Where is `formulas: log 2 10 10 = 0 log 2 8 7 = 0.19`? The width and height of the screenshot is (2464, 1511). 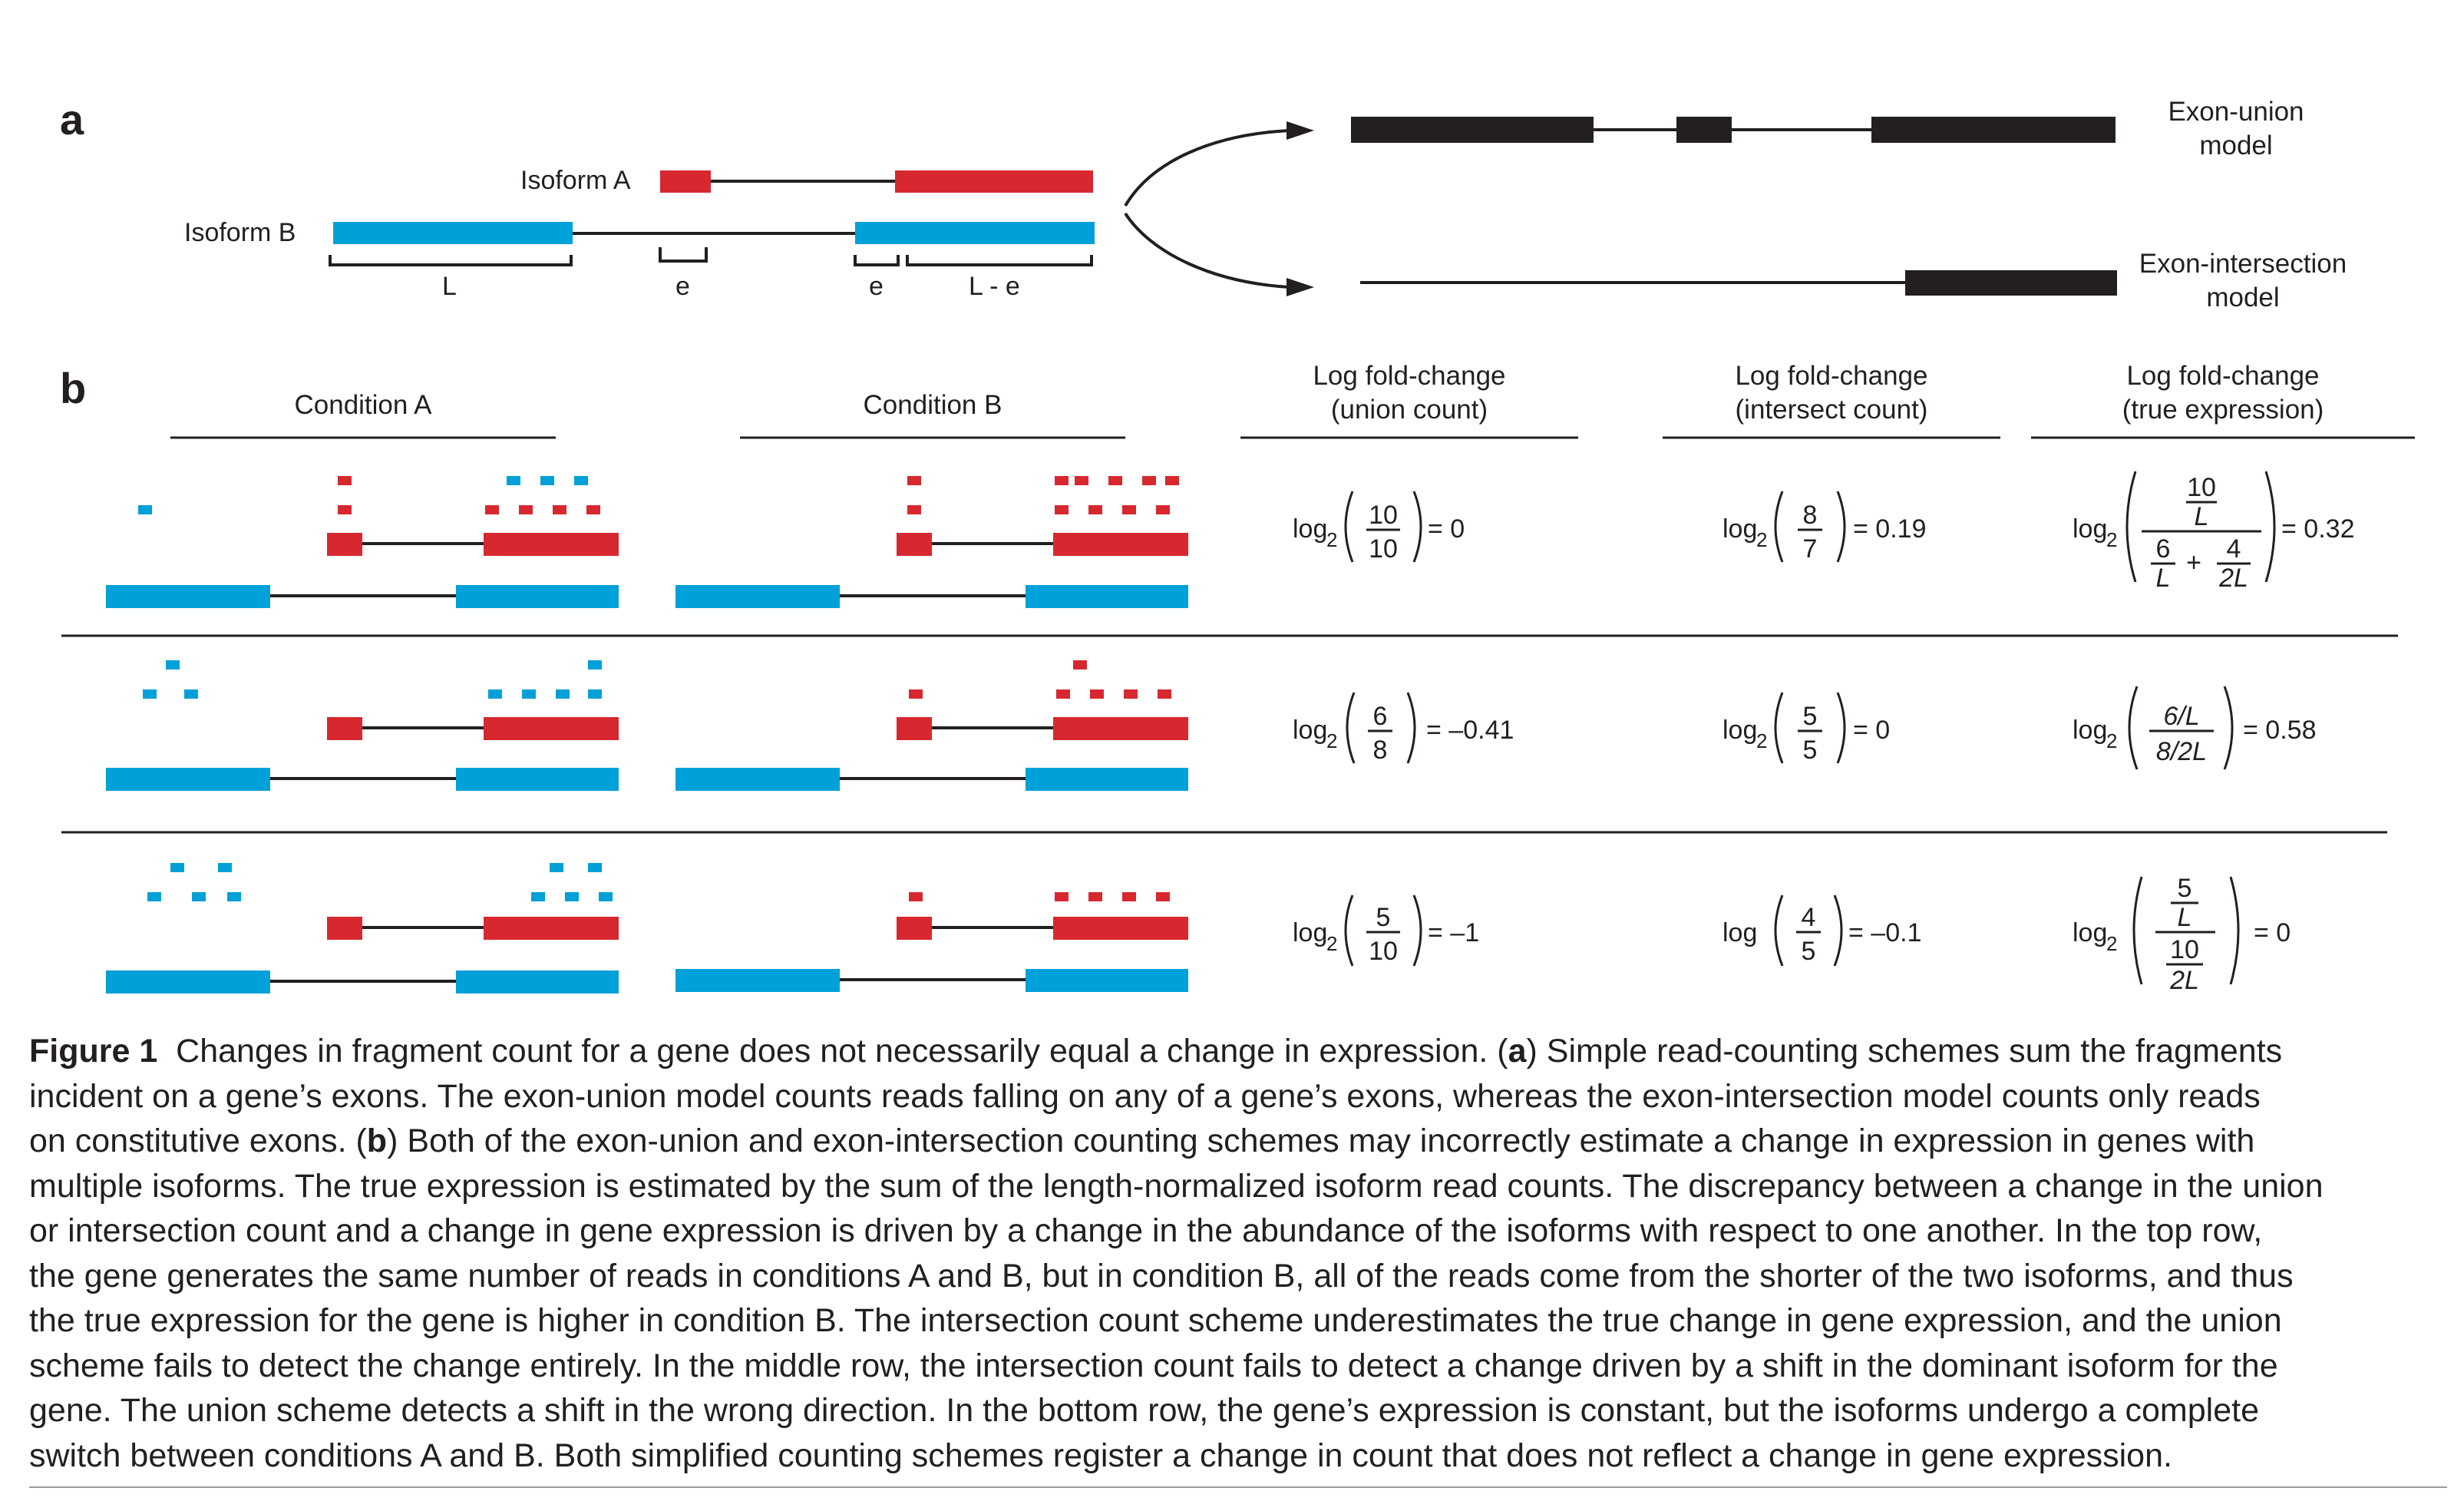 formulas: log 2 10 10 = 0 log 2 8 7 = 0.19 is located at coordinates (1823, 733).